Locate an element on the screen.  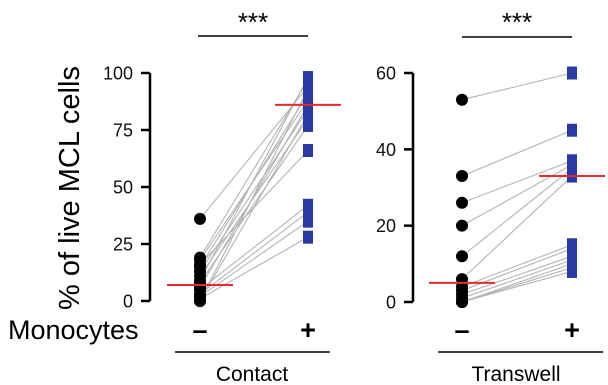
y-tick-label: 50 is located at coordinates (123, 188).